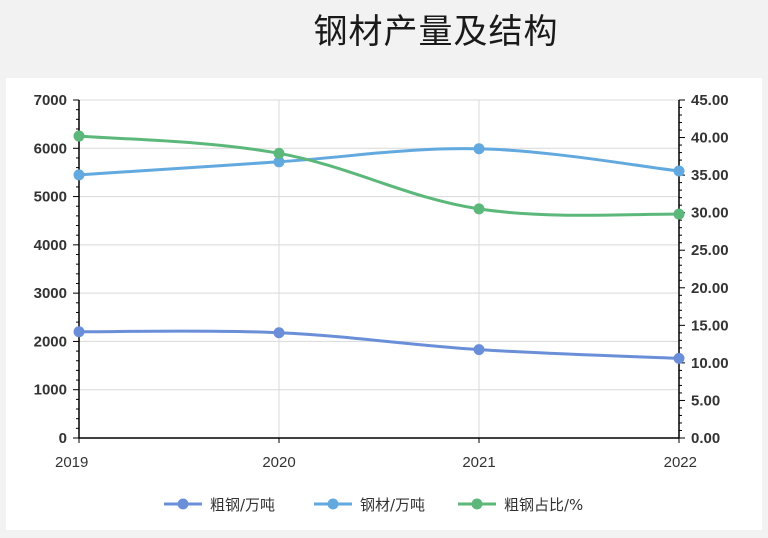 Image resolution: width=768 pixels, height=538 pixels. I want to click on x-tick-label: 2020, so click(278, 462).